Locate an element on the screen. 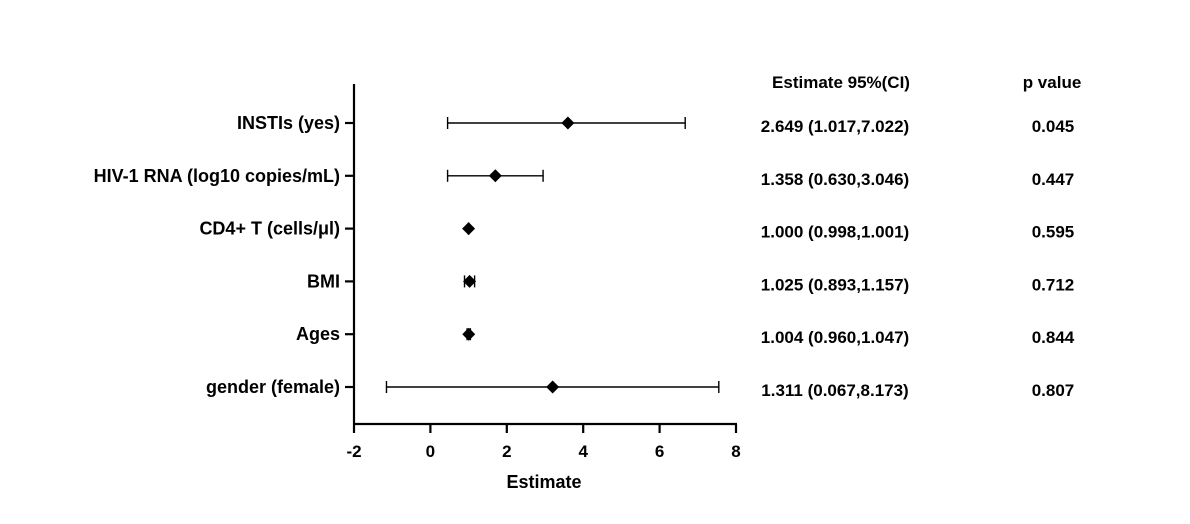  category-label: HIV-1 RNA (log10 copies/mL) is located at coordinates (217, 176).